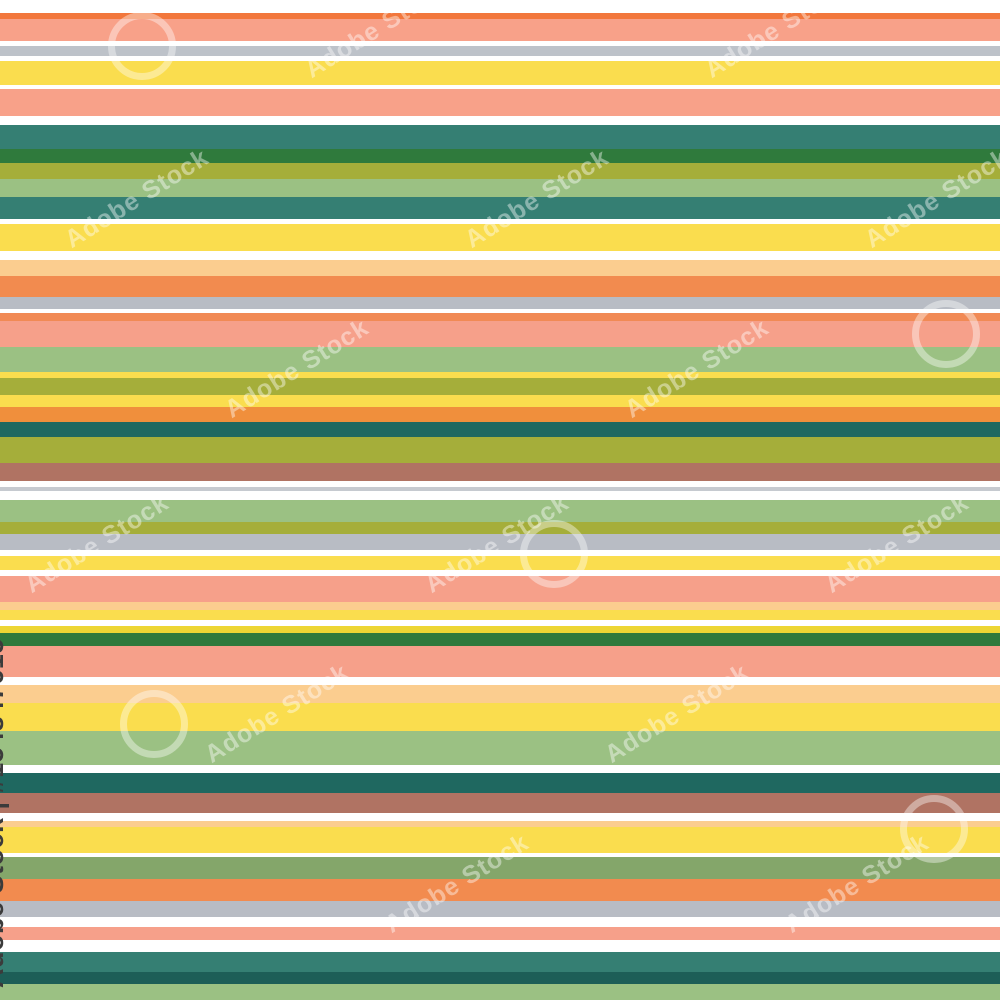  I want to click on stripe-10-teal-band, so click(500, 137).